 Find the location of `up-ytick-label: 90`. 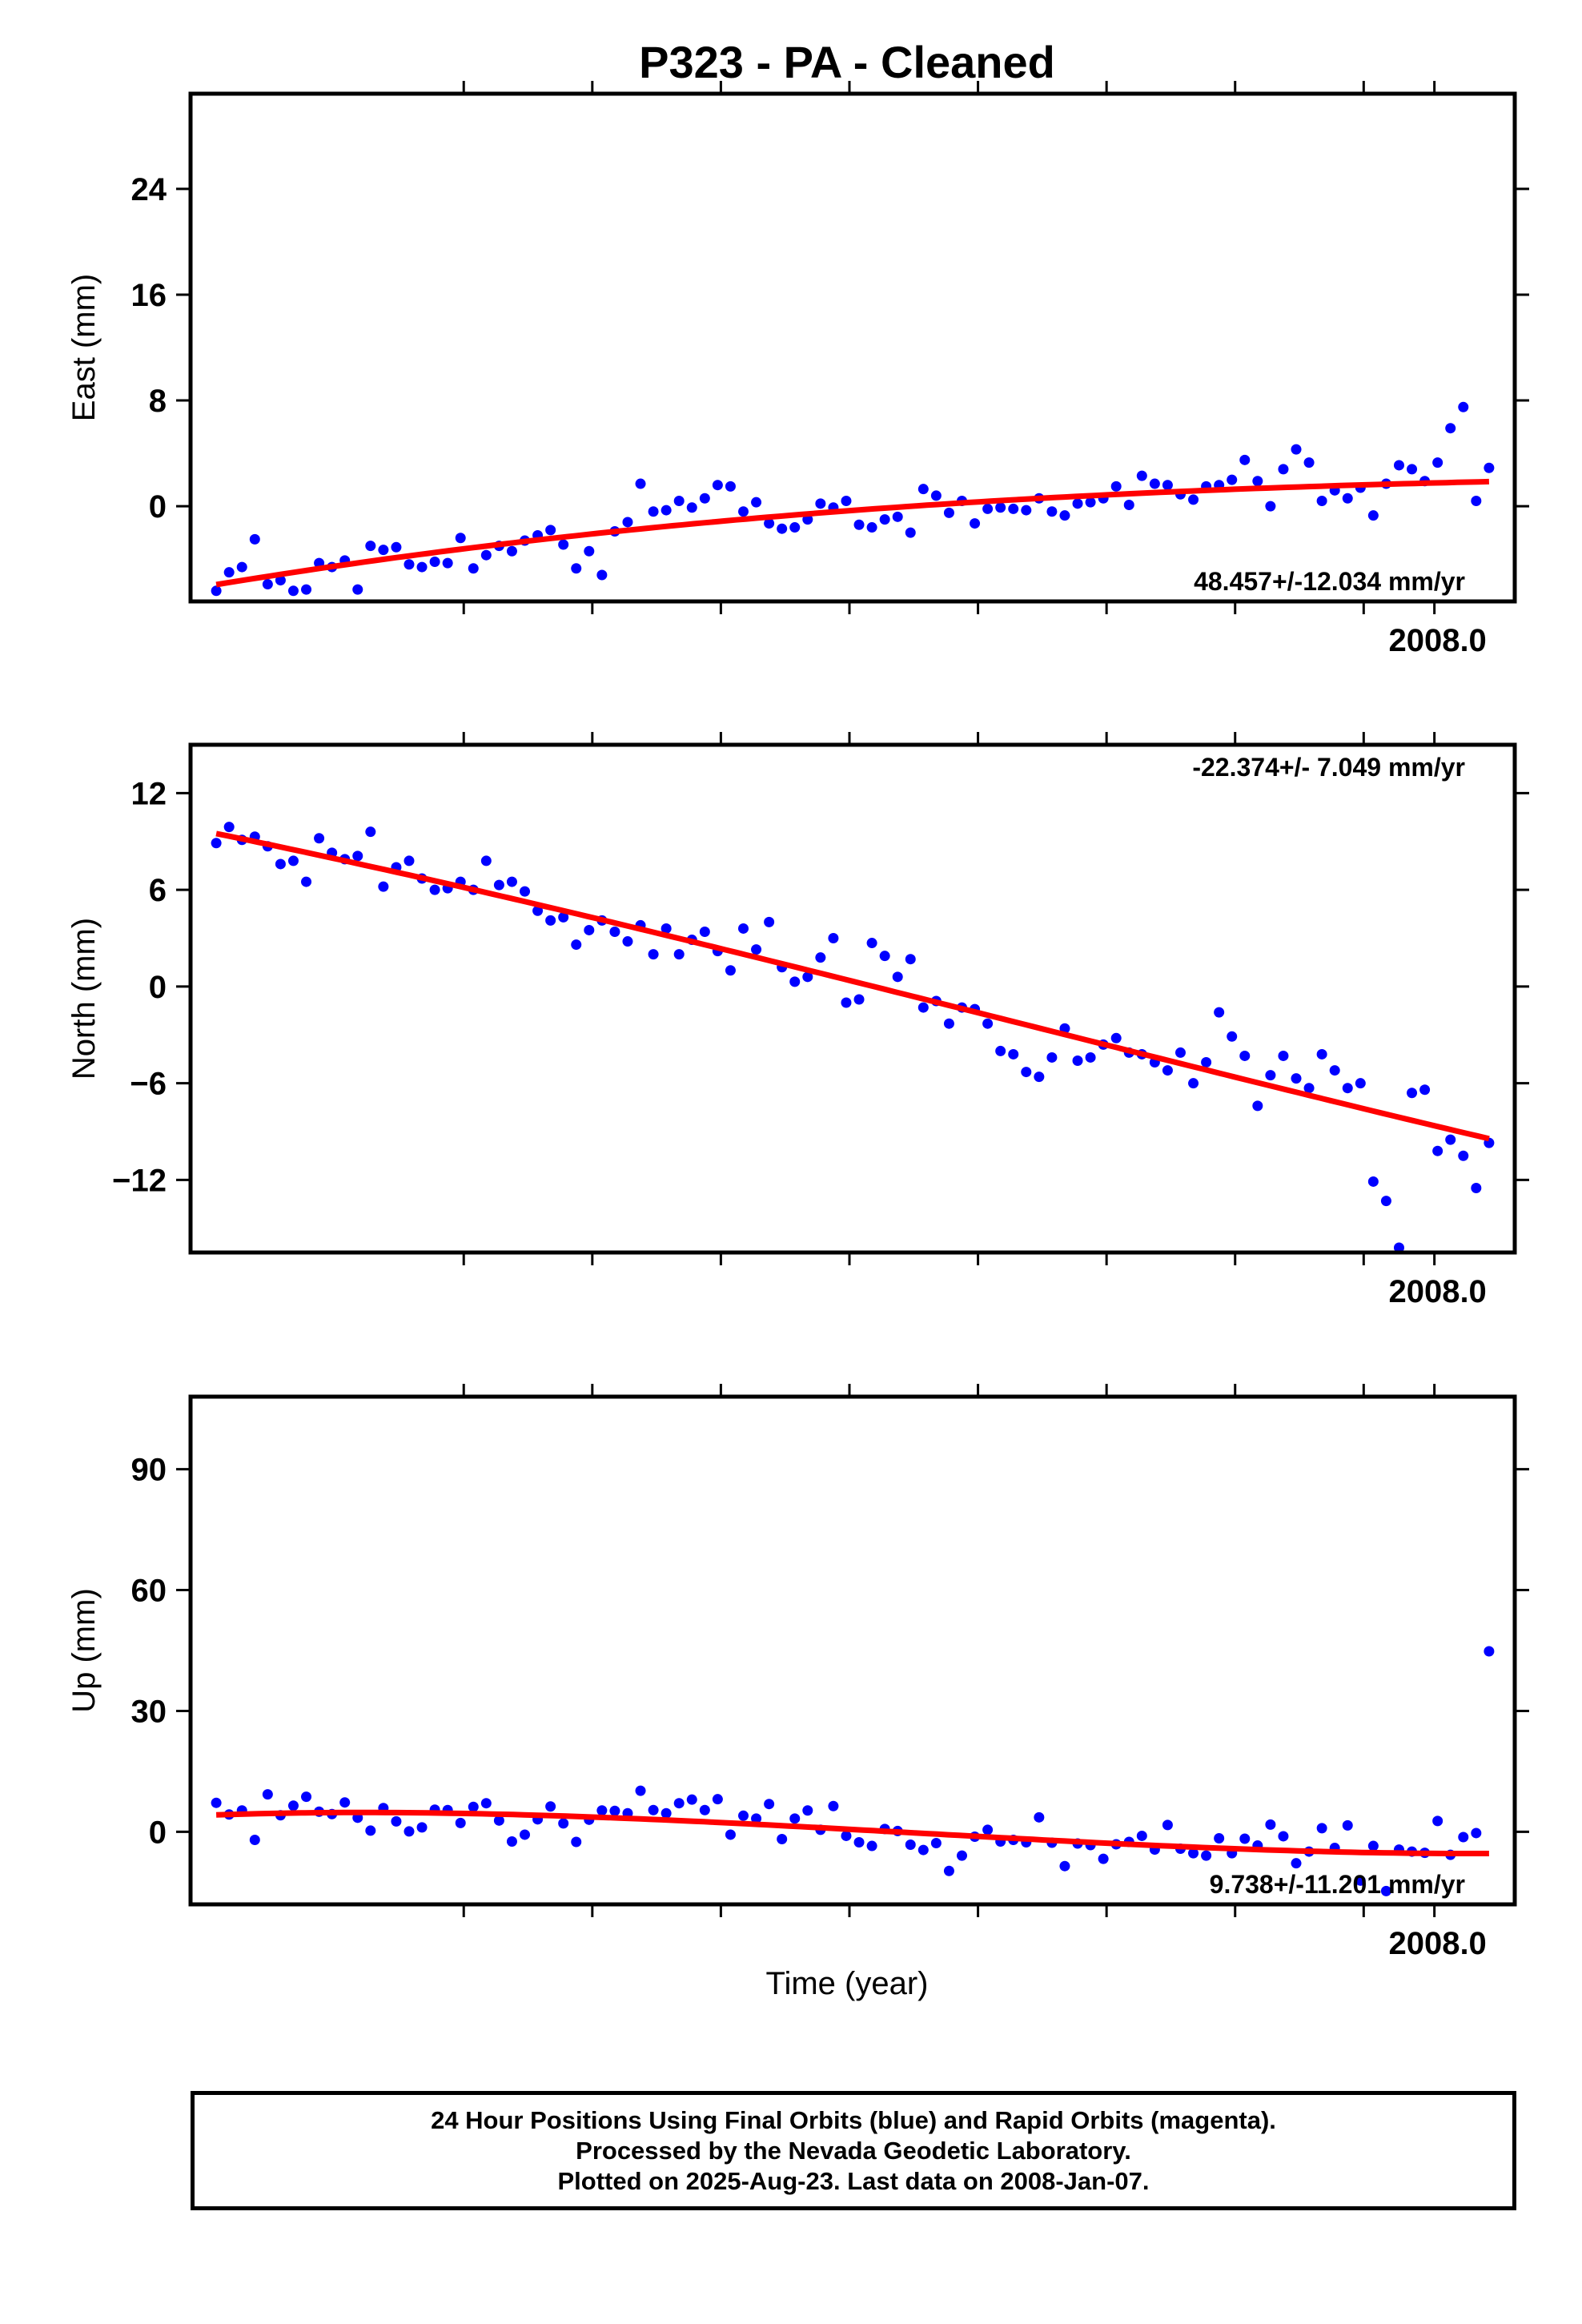

up-ytick-label: 90 is located at coordinates (149, 1470).